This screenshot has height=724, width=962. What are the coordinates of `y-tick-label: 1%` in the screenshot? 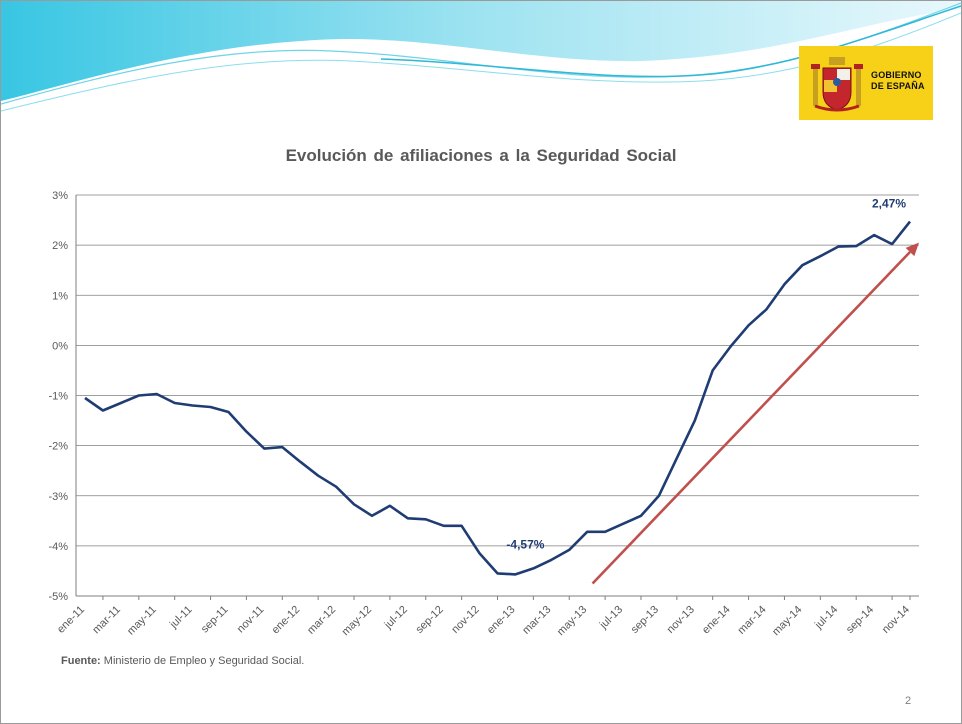 It's located at (60, 296).